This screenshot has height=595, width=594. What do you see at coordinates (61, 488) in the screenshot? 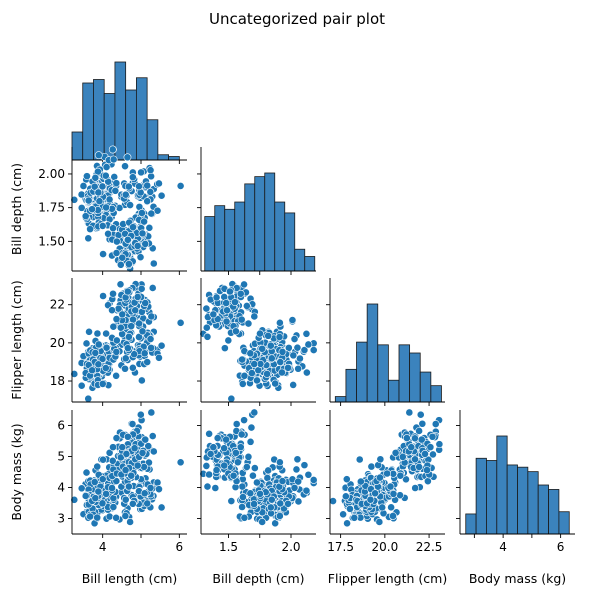
I see `y-tick-label: 4` at bounding box center [61, 488].